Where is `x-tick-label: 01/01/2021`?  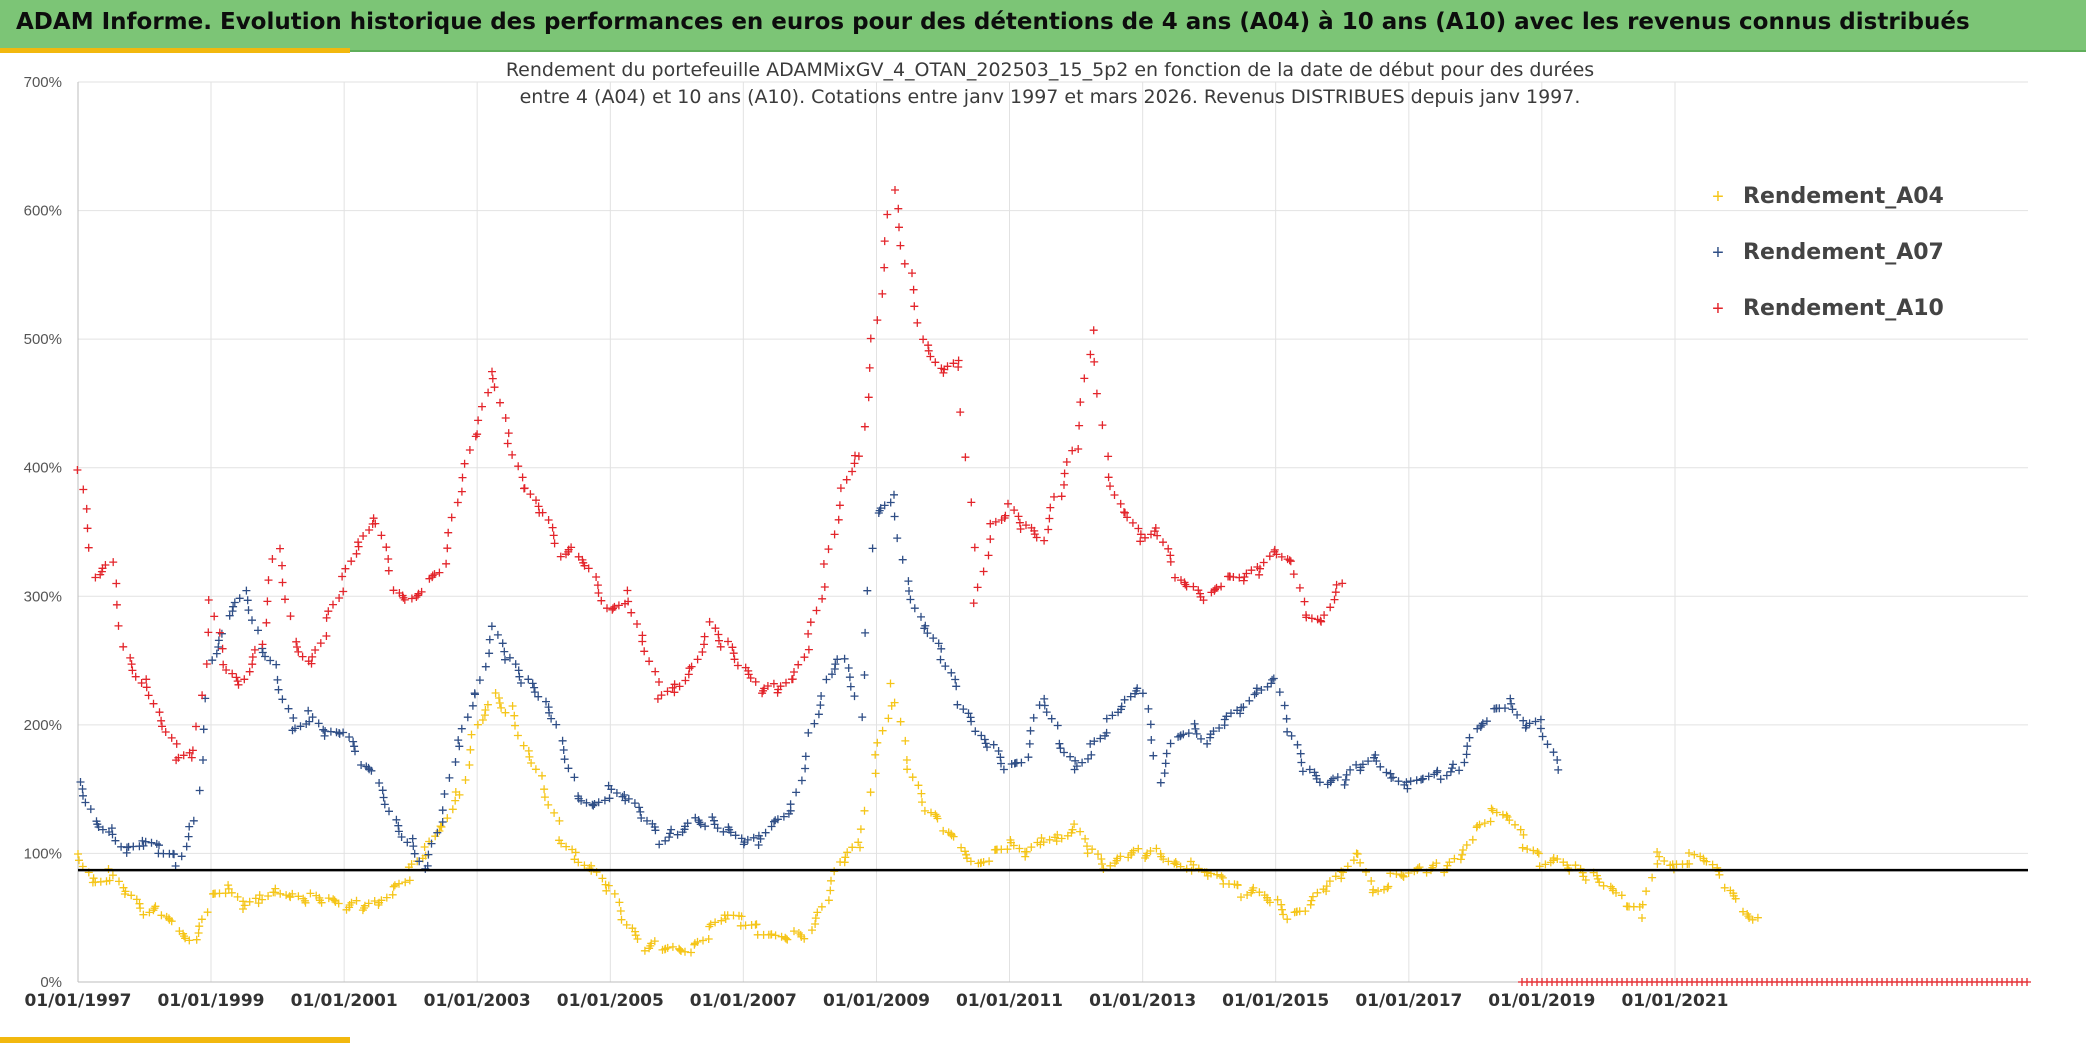 x-tick-label: 01/01/2021 is located at coordinates (1674, 1001).